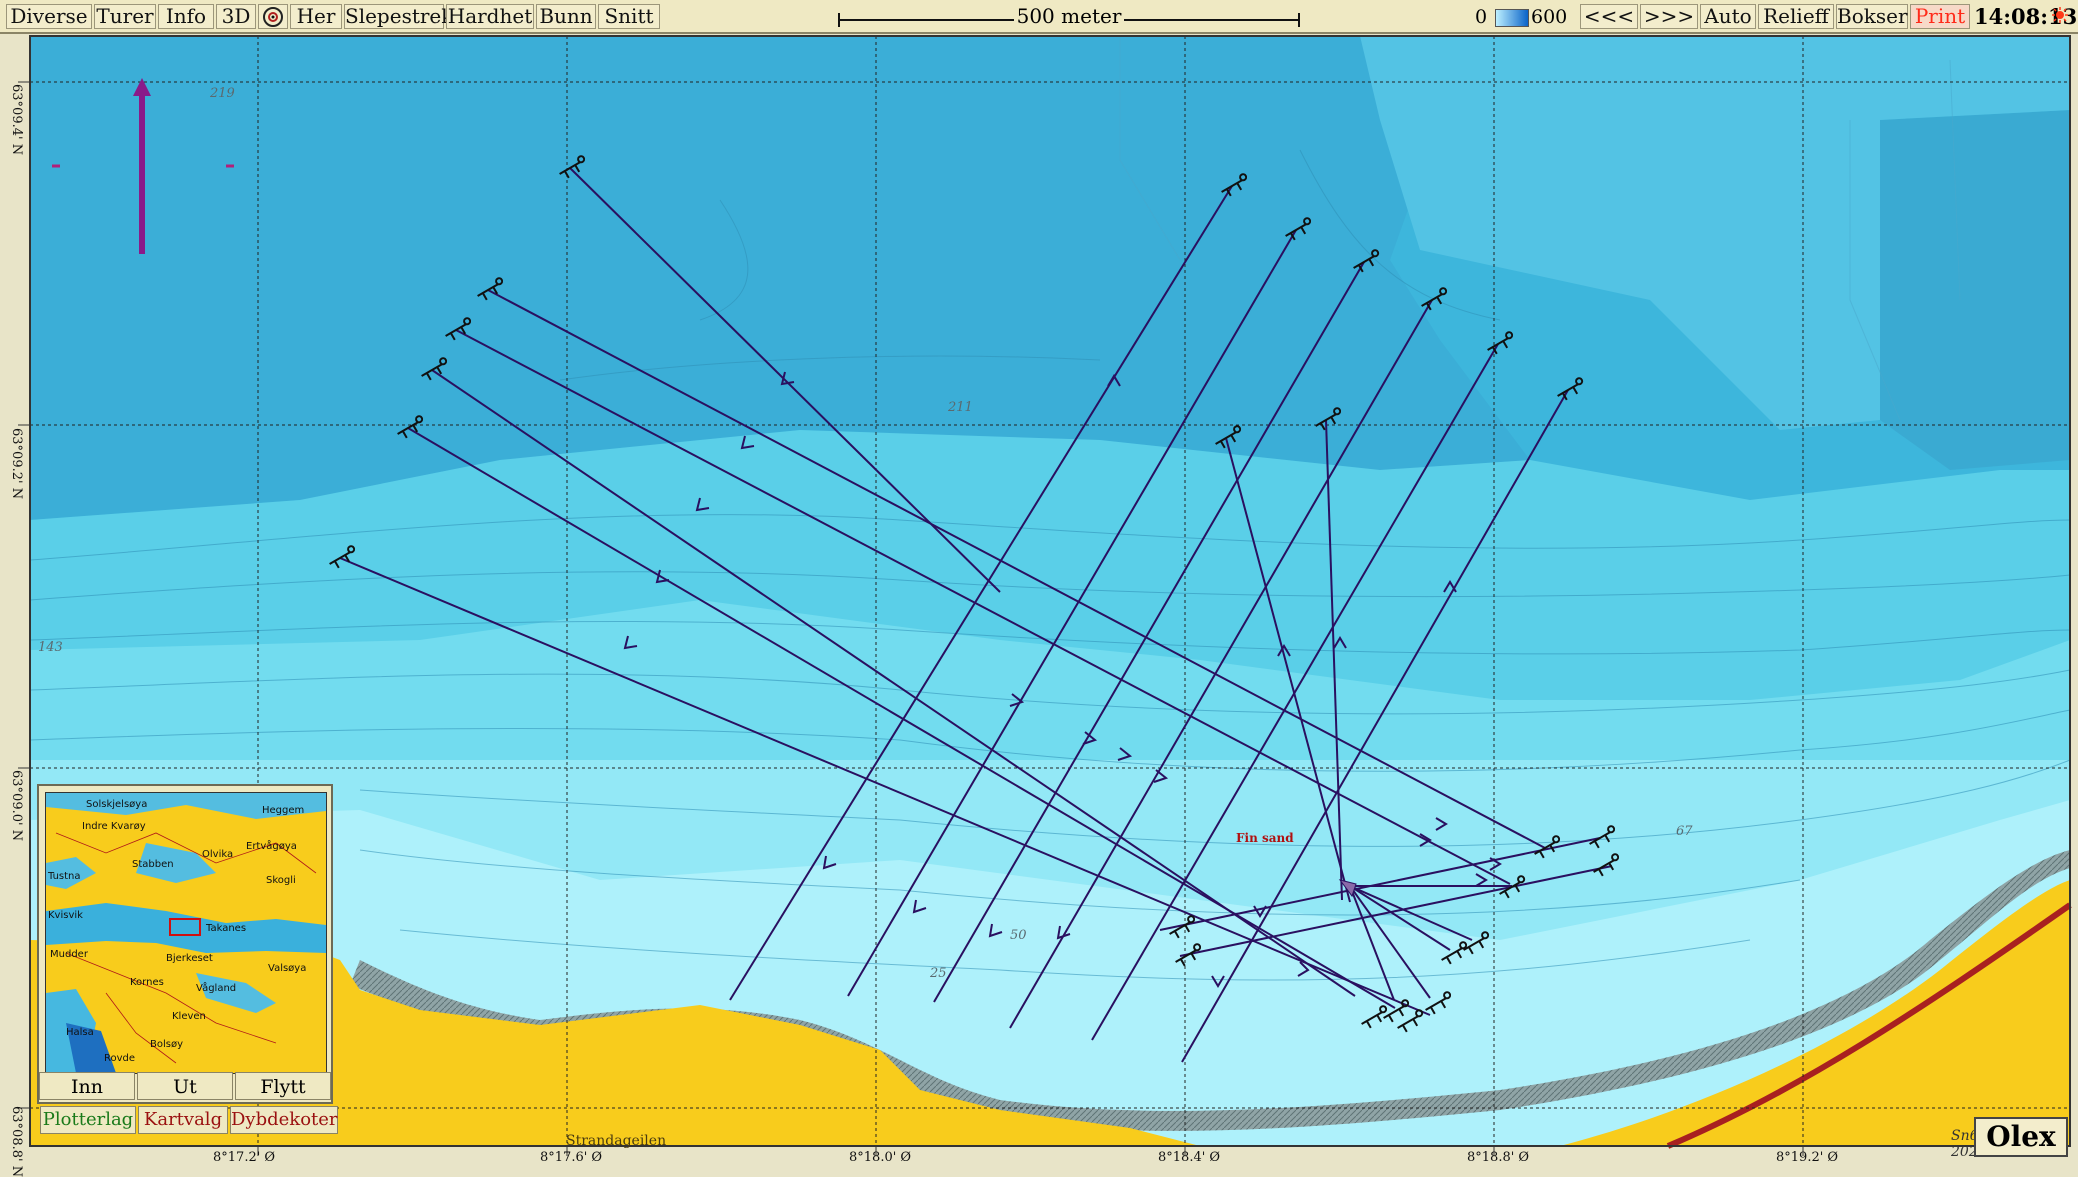 This screenshot has height=1177, width=2078. Describe the element at coordinates (616, 1141) in the screenshot. I see `place-label: Strandageilen` at that location.